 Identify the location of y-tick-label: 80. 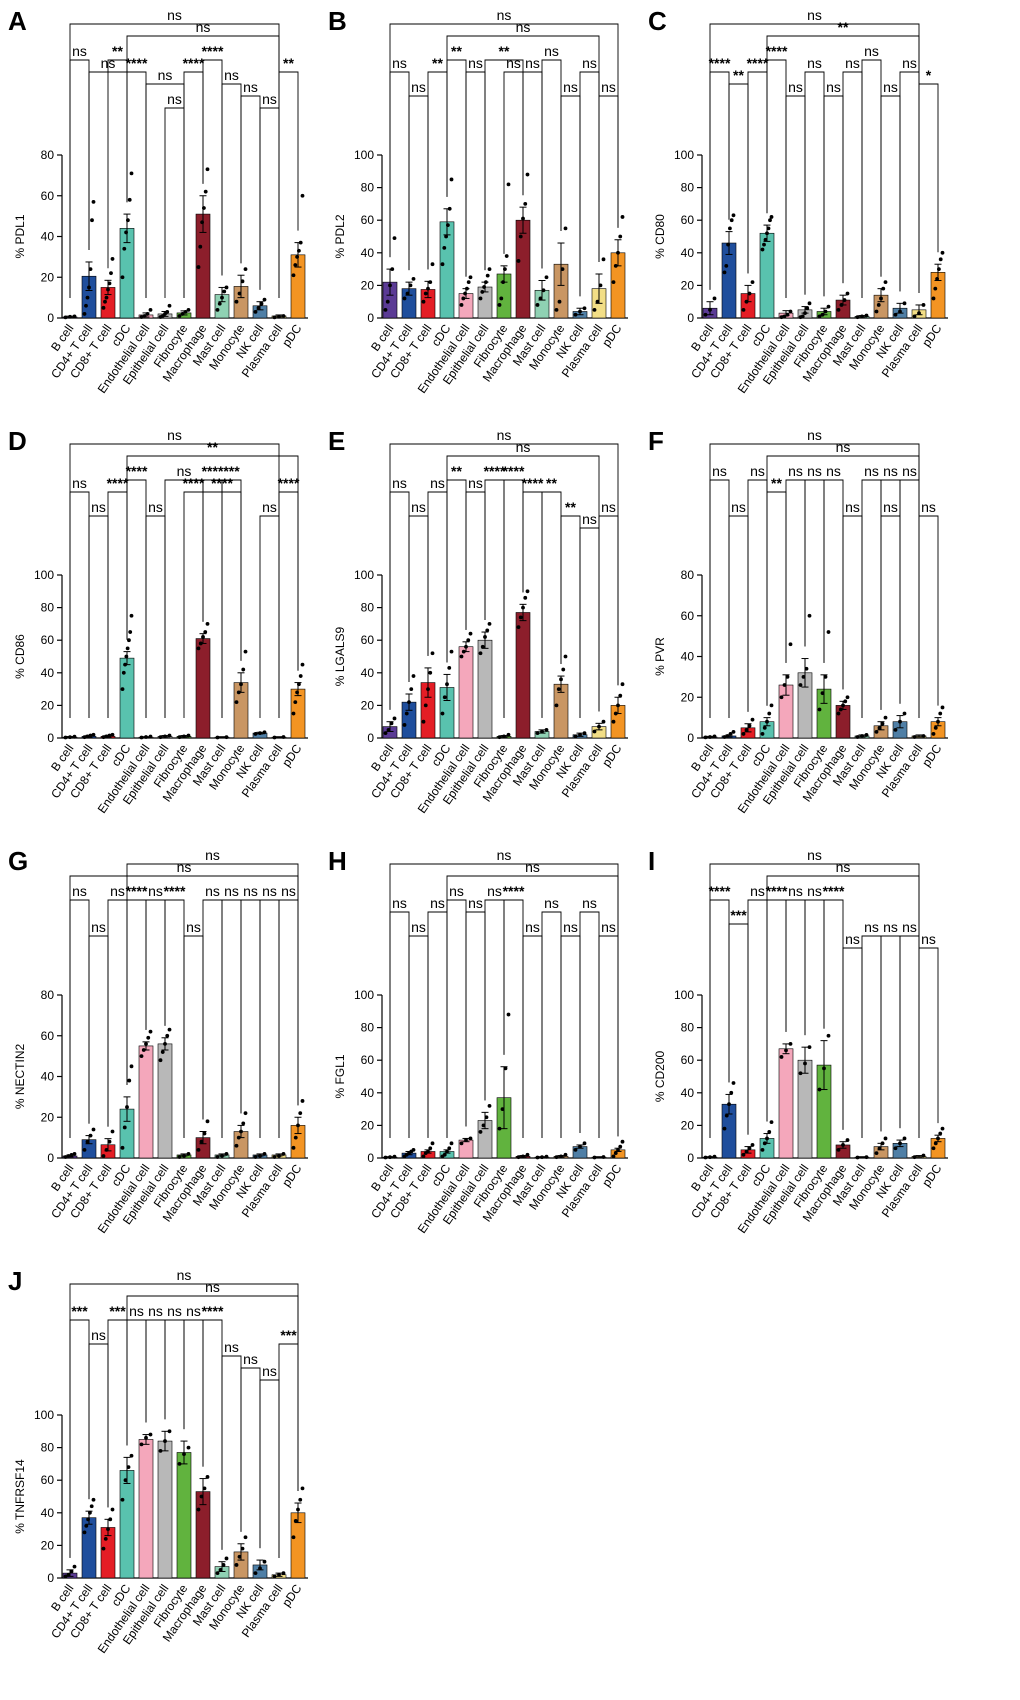
(48, 995).